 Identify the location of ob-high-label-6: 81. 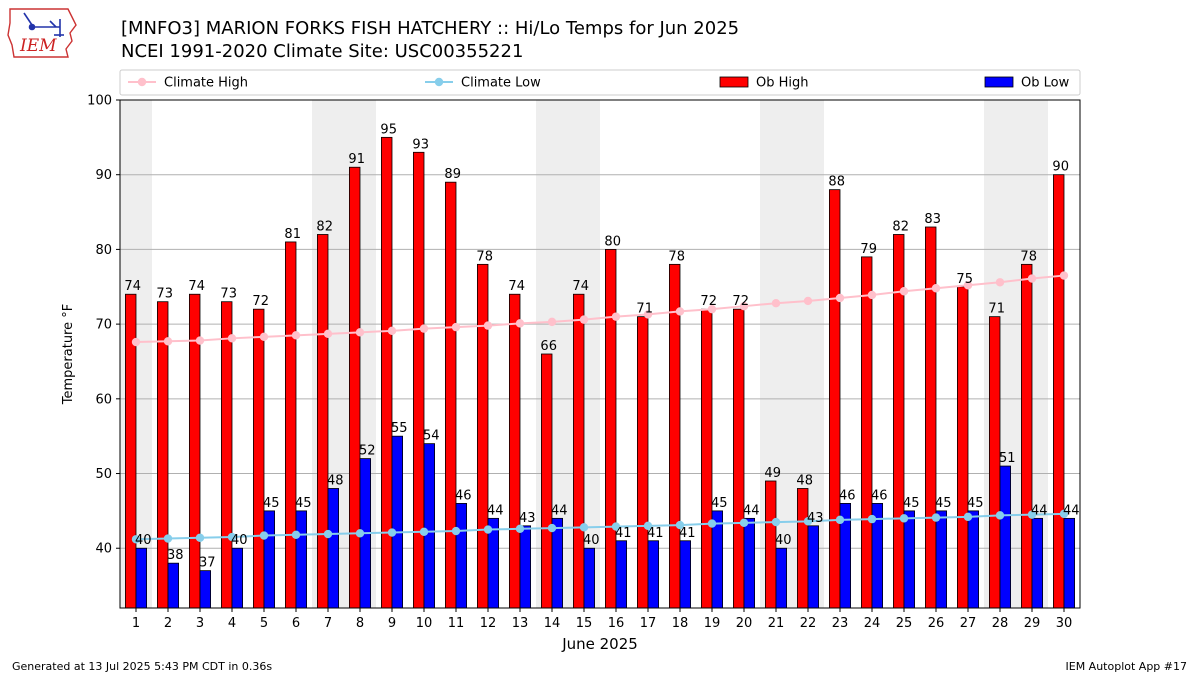
(292, 234).